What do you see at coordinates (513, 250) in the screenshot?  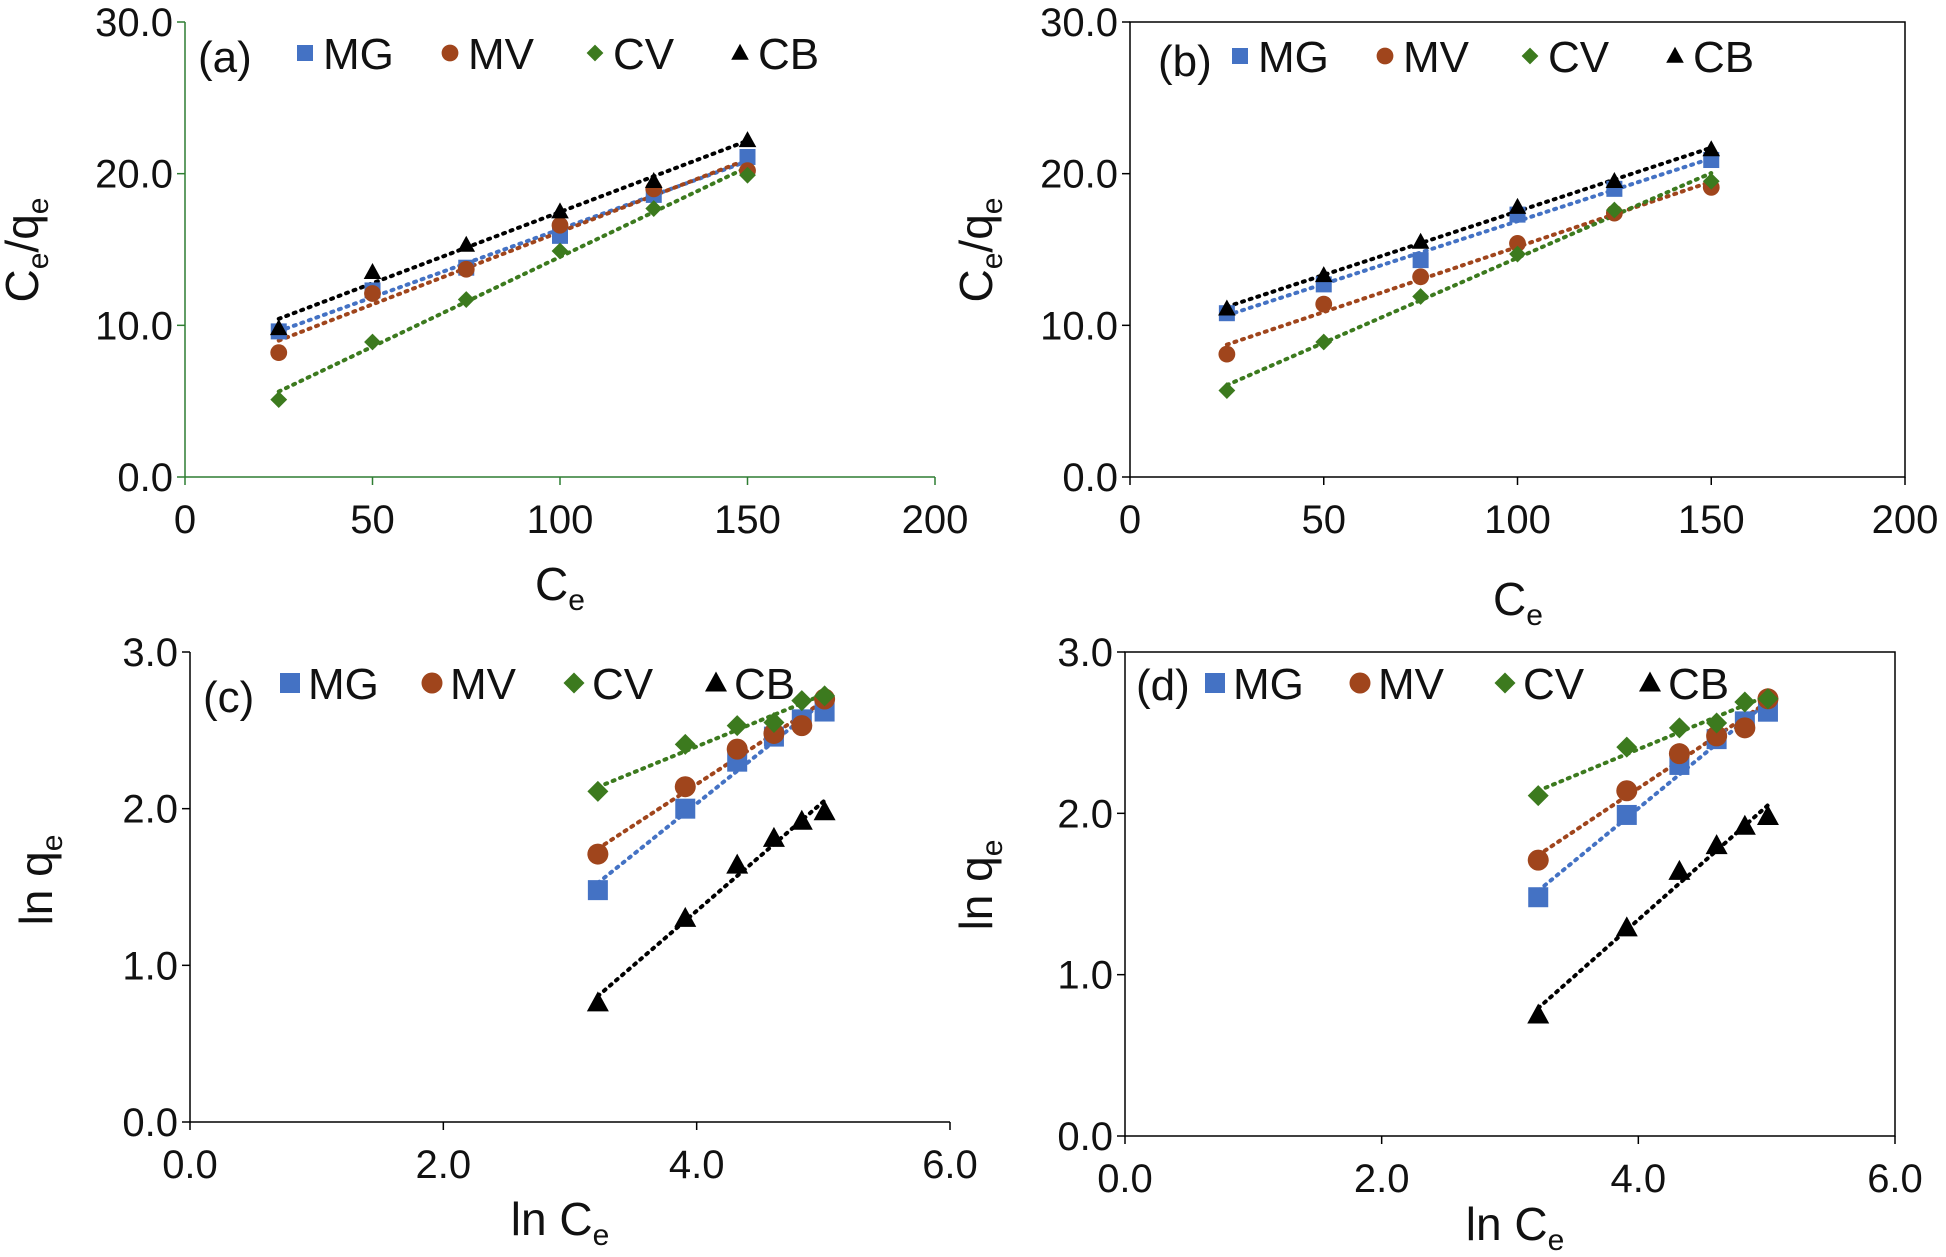 I see `trendline-mv` at bounding box center [513, 250].